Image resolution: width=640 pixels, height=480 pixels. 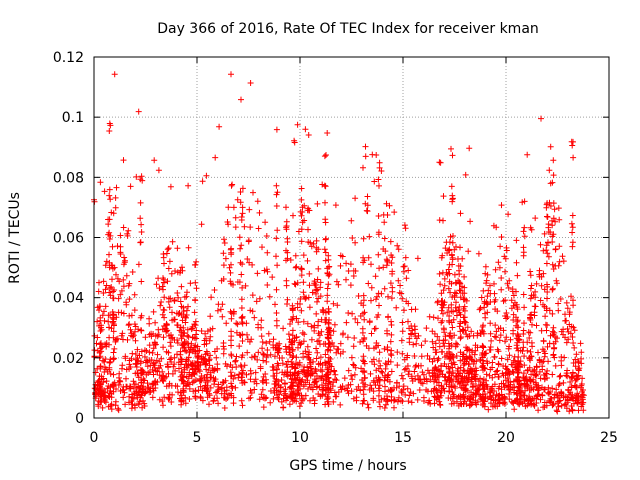 What do you see at coordinates (197, 438) in the screenshot?
I see `x-tick-label: 5` at bounding box center [197, 438].